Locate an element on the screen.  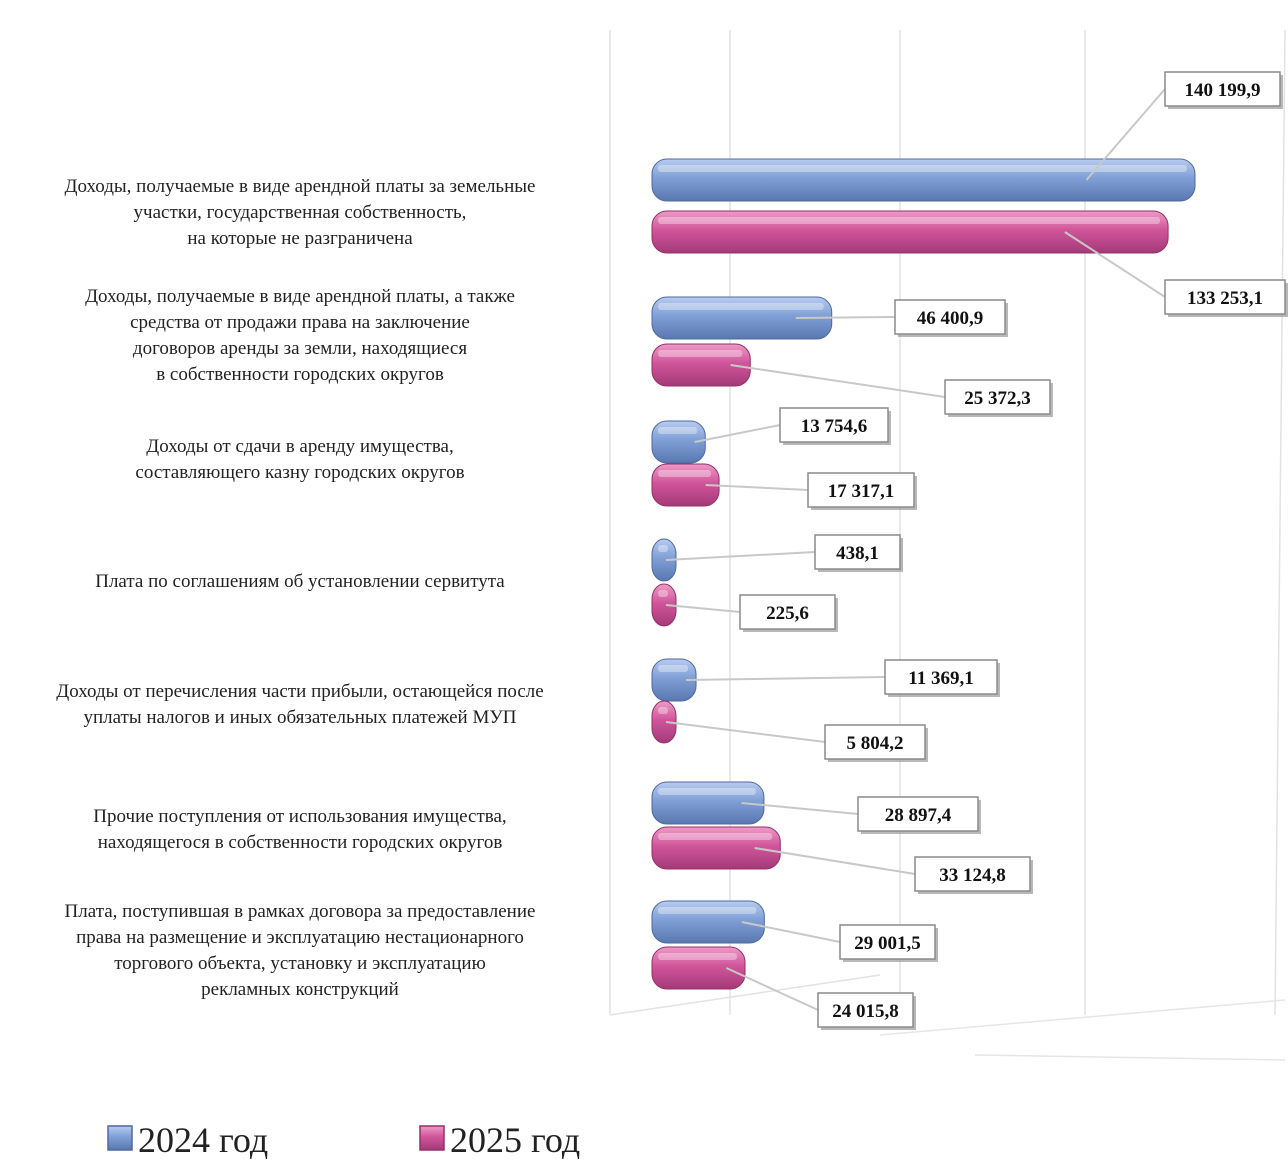
data-label: 438,1 is located at coordinates (857, 553).